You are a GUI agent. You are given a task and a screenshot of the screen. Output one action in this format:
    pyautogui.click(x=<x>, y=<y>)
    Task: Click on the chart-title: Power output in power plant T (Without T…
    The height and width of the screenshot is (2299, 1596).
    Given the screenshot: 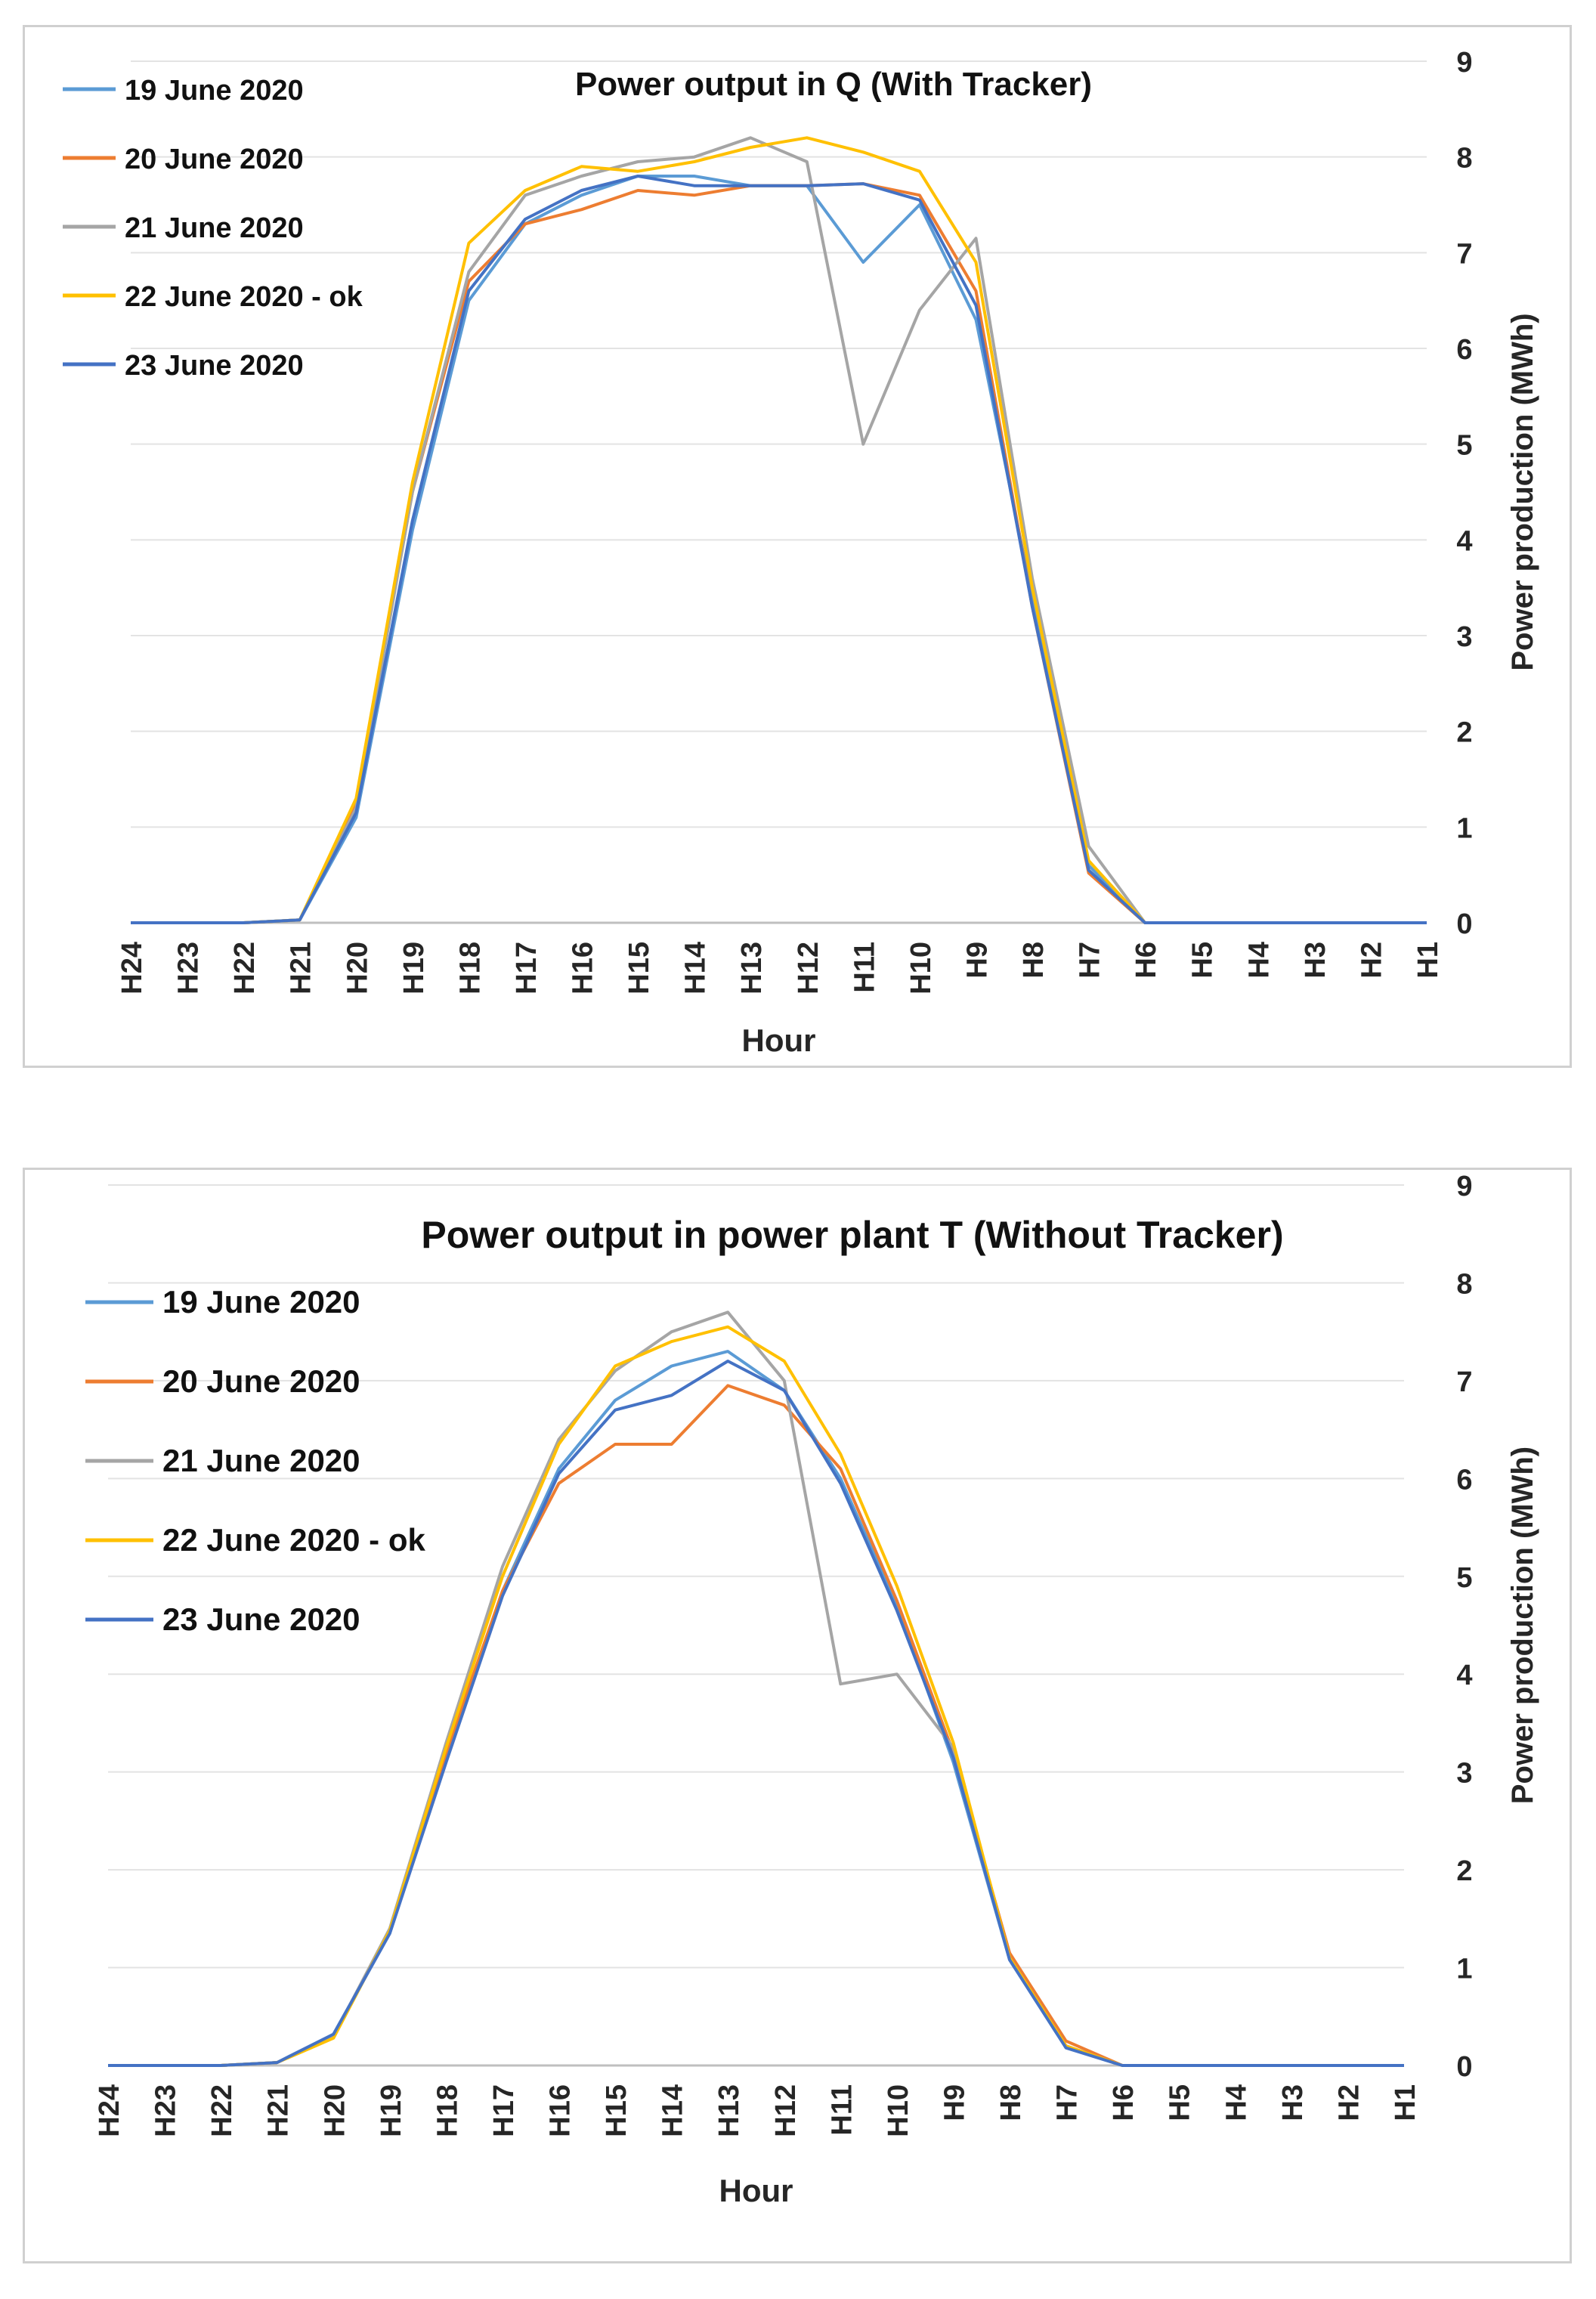 What is the action you would take?
    pyautogui.click(x=852, y=1235)
    